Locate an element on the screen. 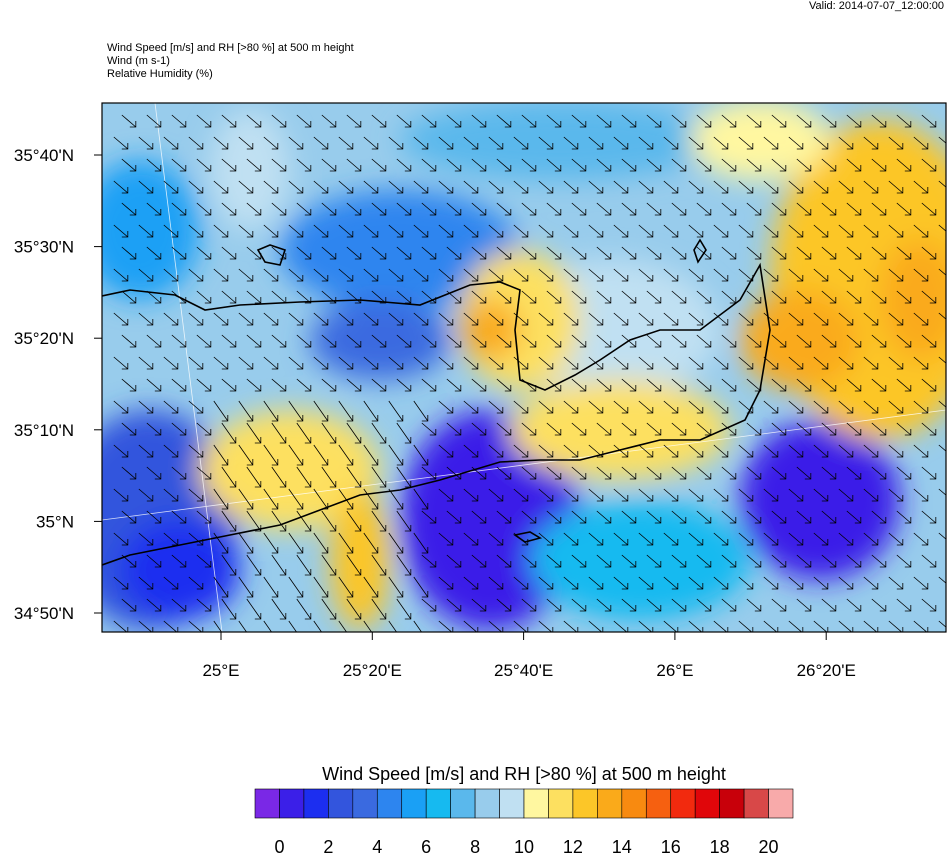 This screenshot has height=854, width=948. colorbar-label: 16 is located at coordinates (671, 845).